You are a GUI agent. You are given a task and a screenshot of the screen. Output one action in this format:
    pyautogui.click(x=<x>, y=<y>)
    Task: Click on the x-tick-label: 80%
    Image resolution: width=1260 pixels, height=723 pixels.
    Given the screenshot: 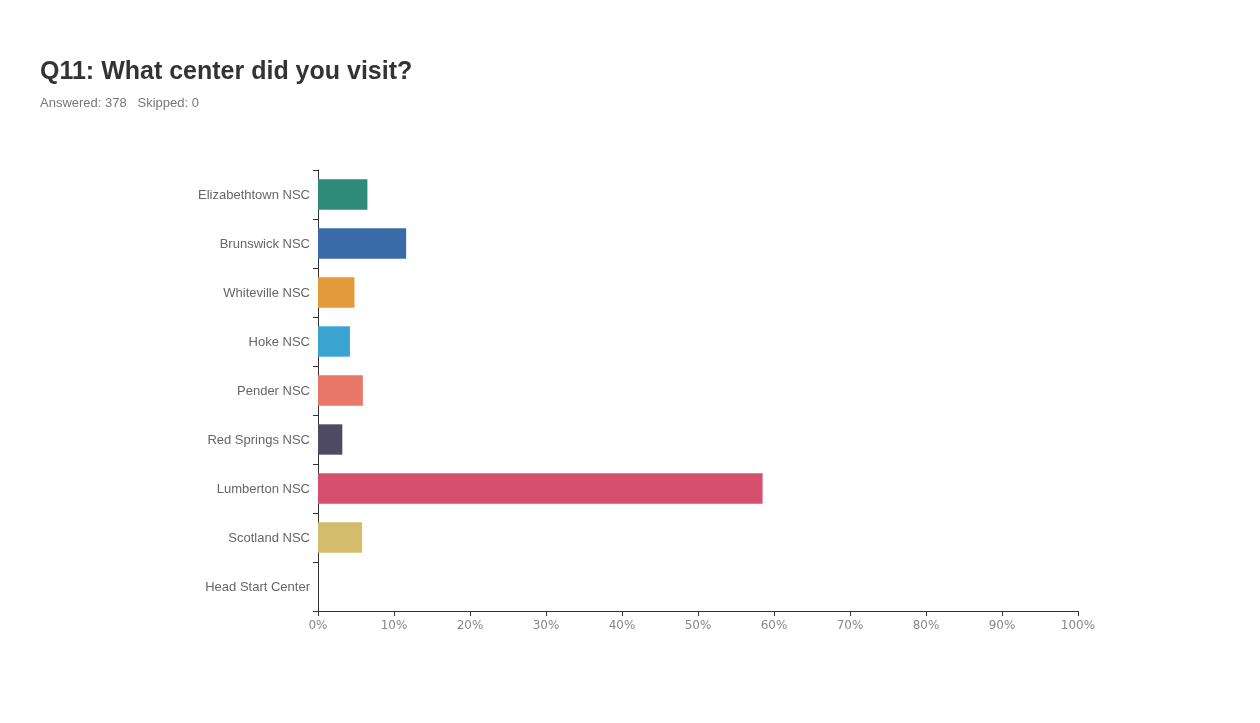 What is the action you would take?
    pyautogui.click(x=926, y=625)
    